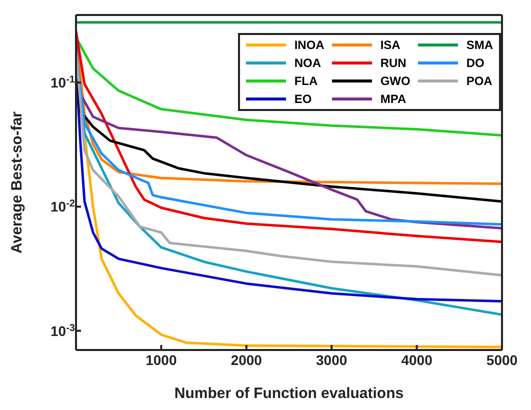 The width and height of the screenshot is (531, 410). Describe the element at coordinates (395, 81) in the screenshot. I see `legend-label: GWO` at that location.